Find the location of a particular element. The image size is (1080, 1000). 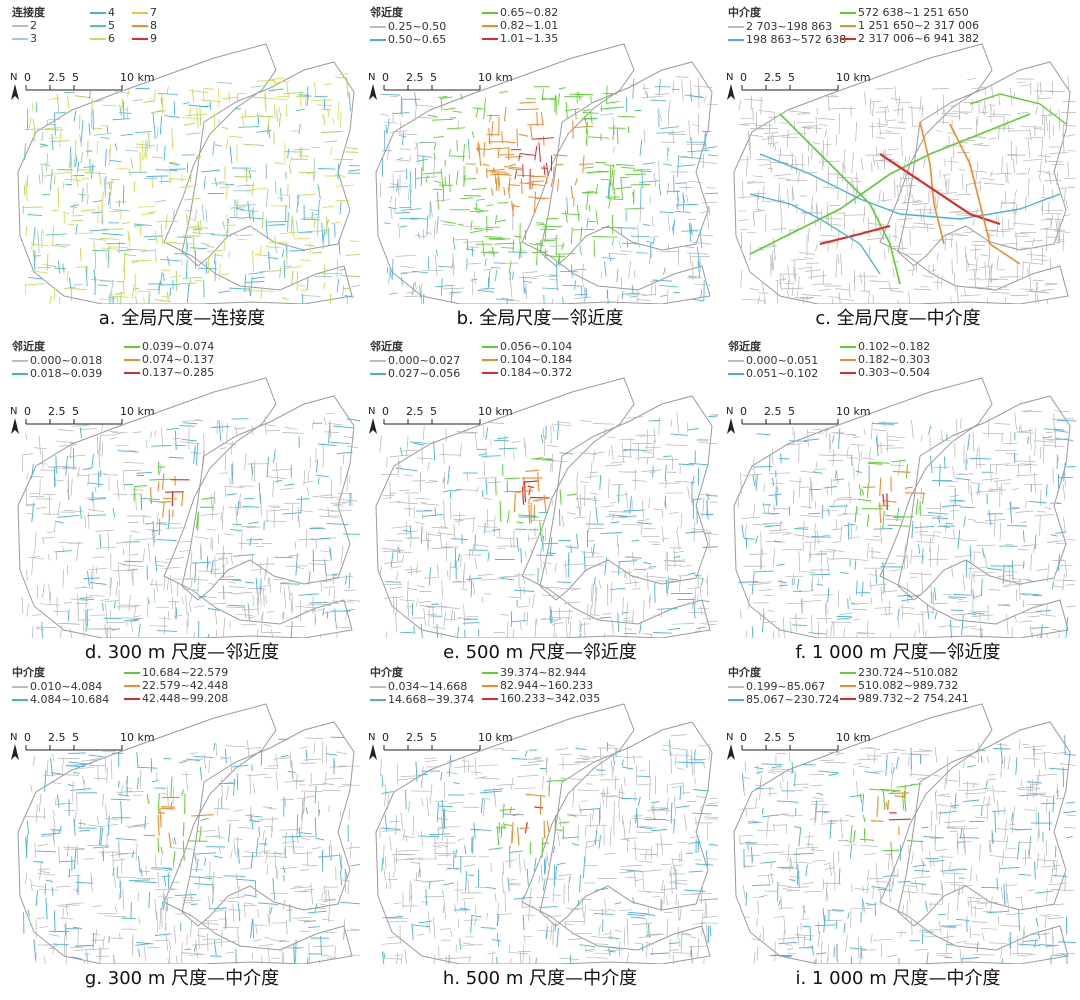

legend-label: 0.137~0.285 is located at coordinates (178, 372).